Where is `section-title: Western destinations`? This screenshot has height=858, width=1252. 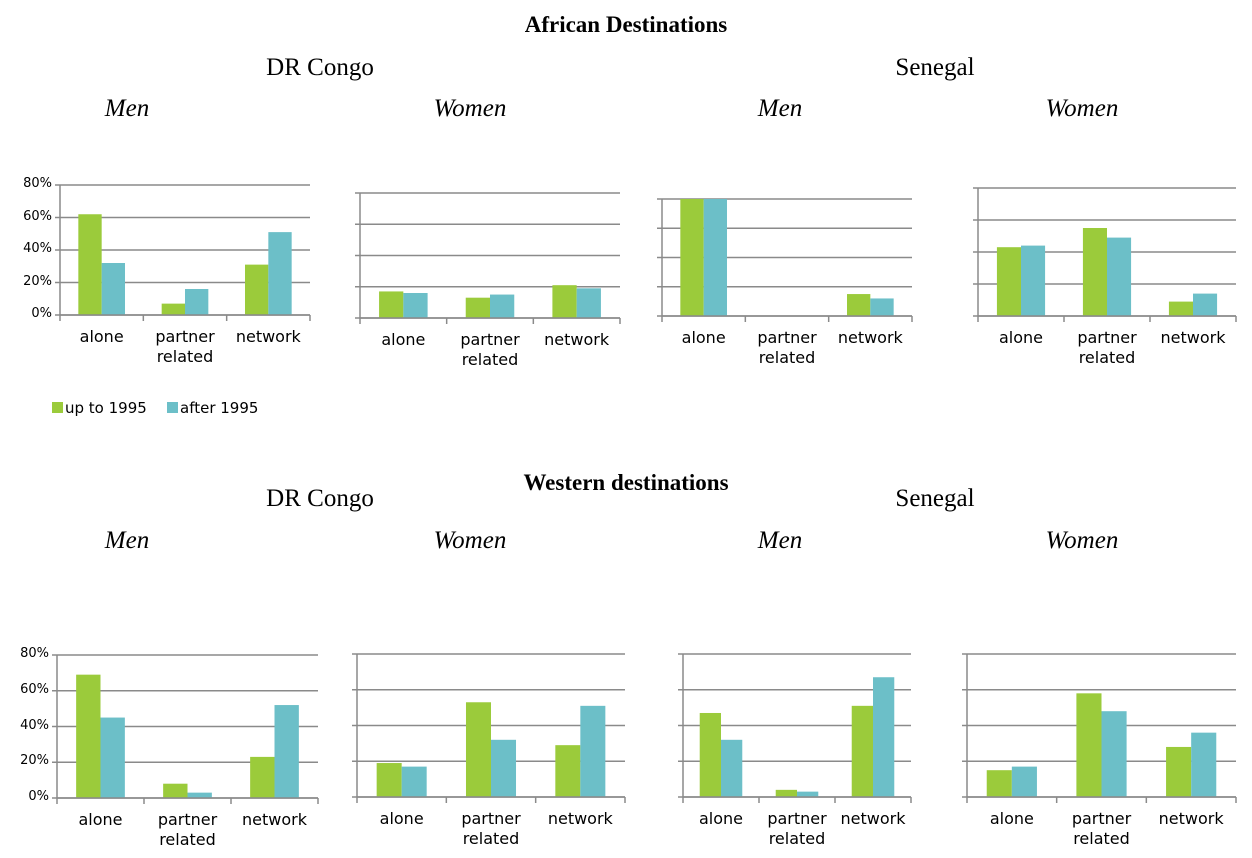 section-title: Western destinations is located at coordinates (626, 482).